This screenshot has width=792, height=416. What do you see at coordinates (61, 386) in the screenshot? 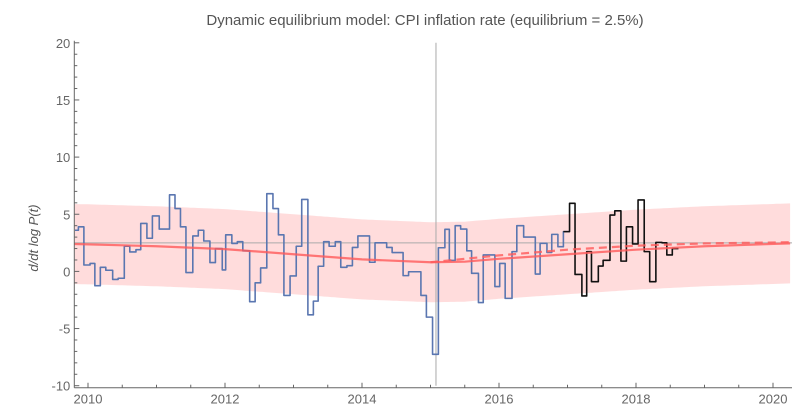
I see `y-tick-label: -10` at bounding box center [61, 386].